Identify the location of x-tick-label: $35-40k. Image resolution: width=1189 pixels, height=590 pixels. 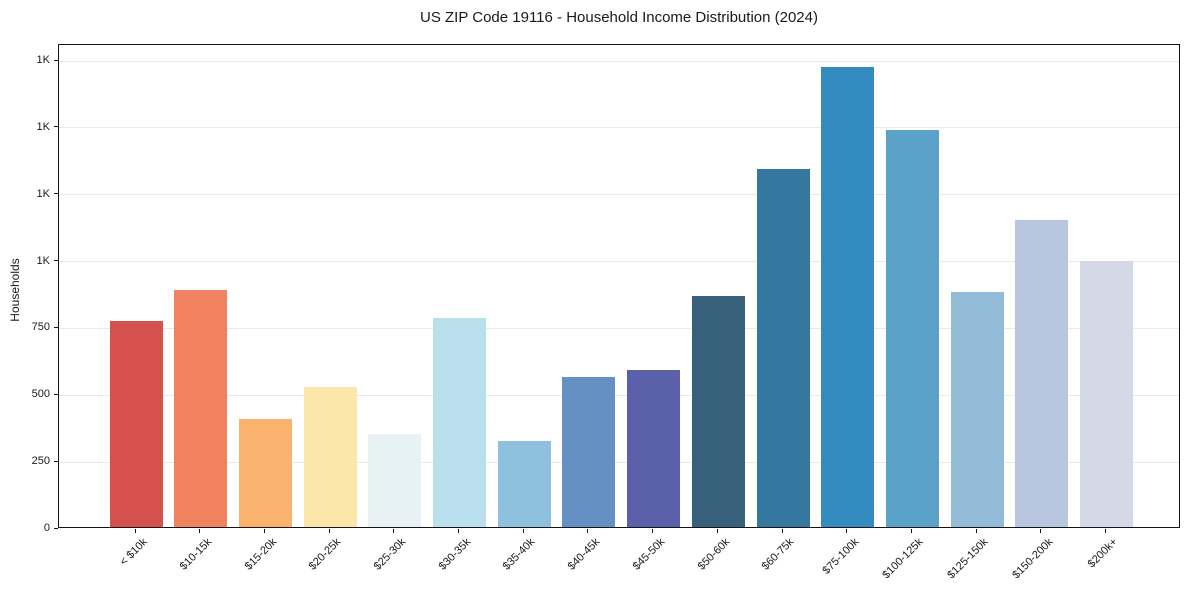
(519, 554).